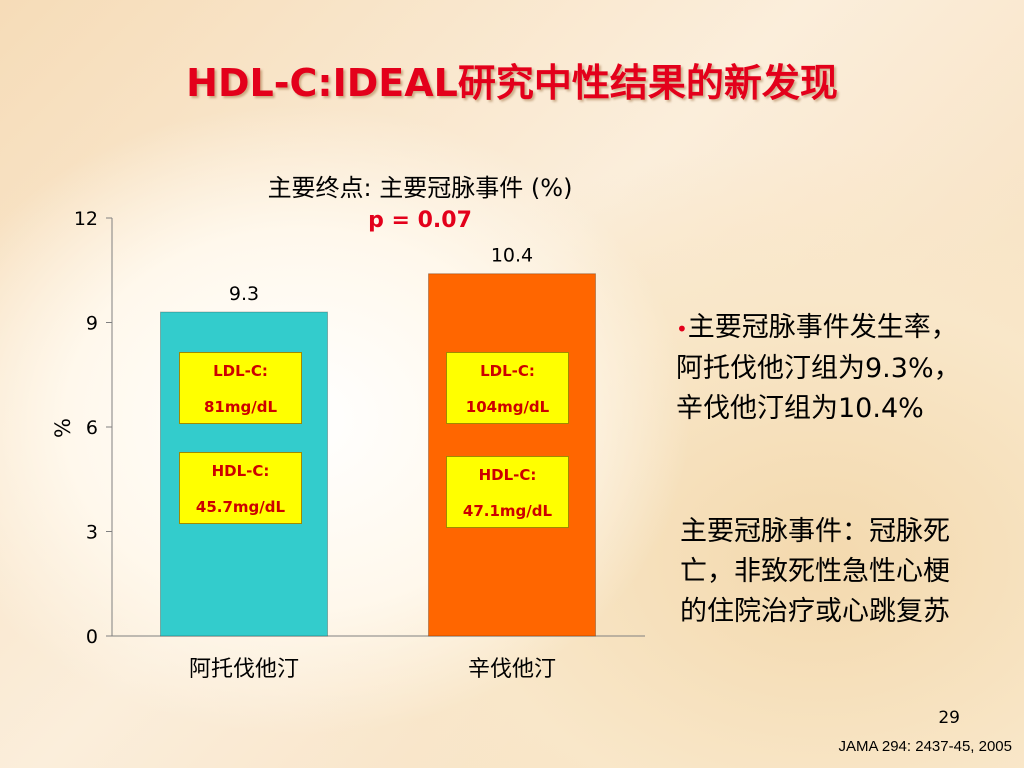 The width and height of the screenshot is (1024, 768). Describe the element at coordinates (512, 256) in the screenshot. I see `bar-value-label: 10.4` at that location.